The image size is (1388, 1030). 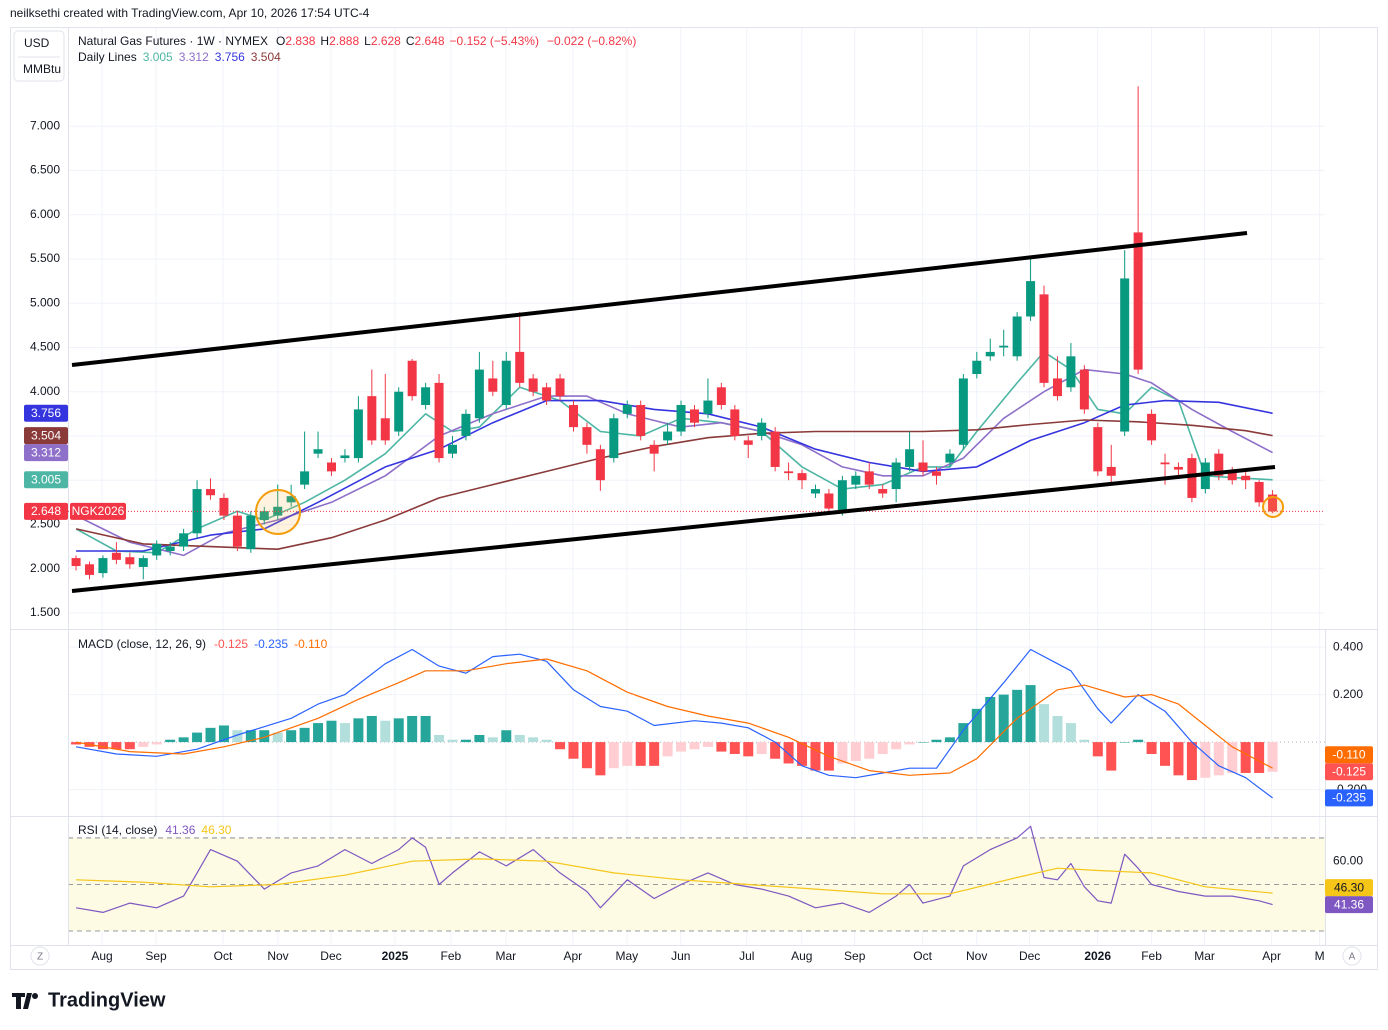 What do you see at coordinates (395, 956) in the screenshot?
I see `x-tick-label: 2025` at bounding box center [395, 956].